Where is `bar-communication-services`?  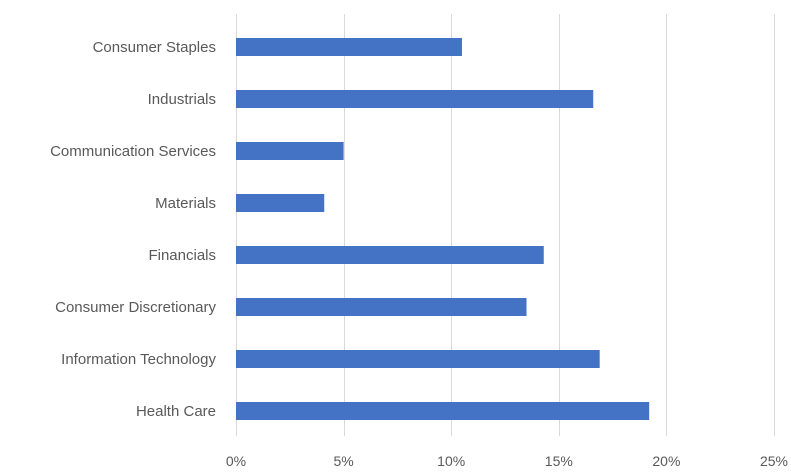 bar-communication-services is located at coordinates (290, 151).